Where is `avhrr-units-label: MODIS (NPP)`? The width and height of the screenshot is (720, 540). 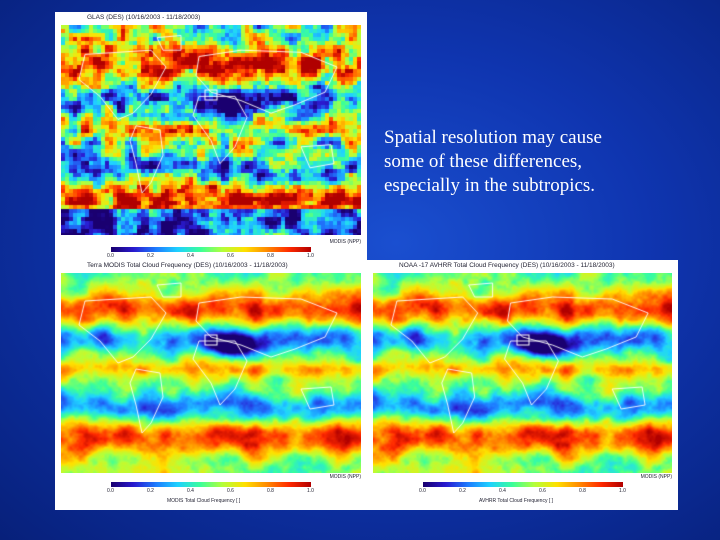 avhrr-units-label: MODIS (NPP) is located at coordinates (656, 477).